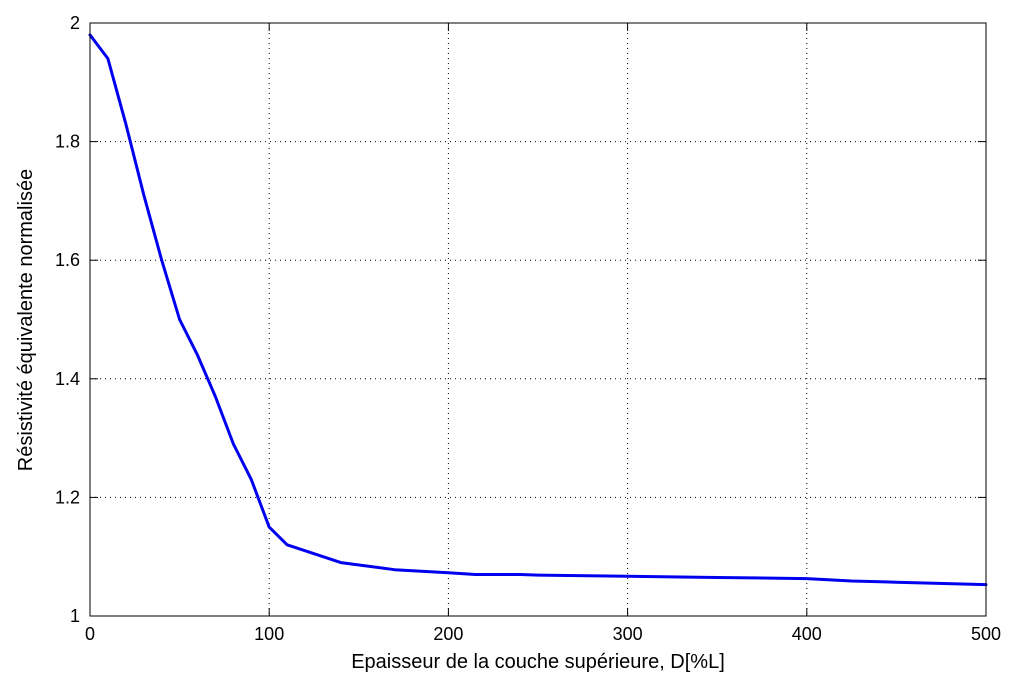 This screenshot has height=682, width=1010. I want to click on x-tick-labels: 0 100 200 300 400 500, so click(543, 634).